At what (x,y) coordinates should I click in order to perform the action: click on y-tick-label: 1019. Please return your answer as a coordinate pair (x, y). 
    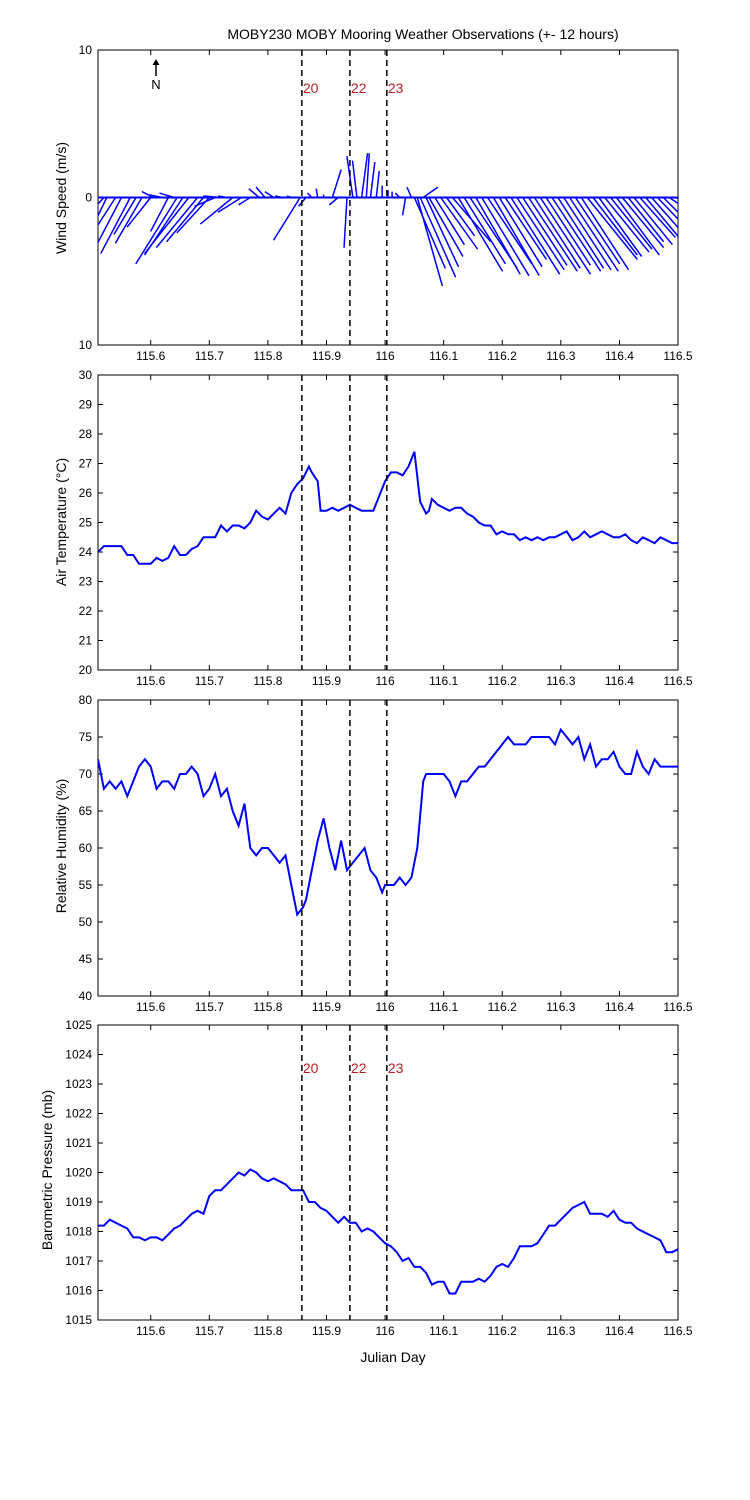
    Looking at the image, I should click on (78, 1202).